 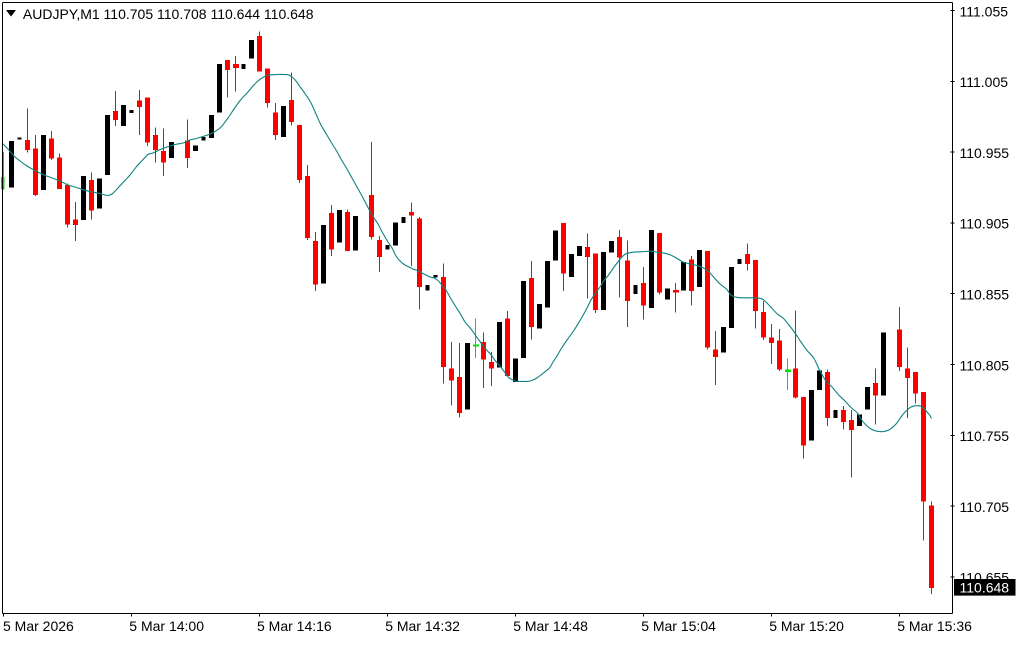 What do you see at coordinates (678, 626) in the screenshot?
I see `svg-text: 5 Mar 15:04` at bounding box center [678, 626].